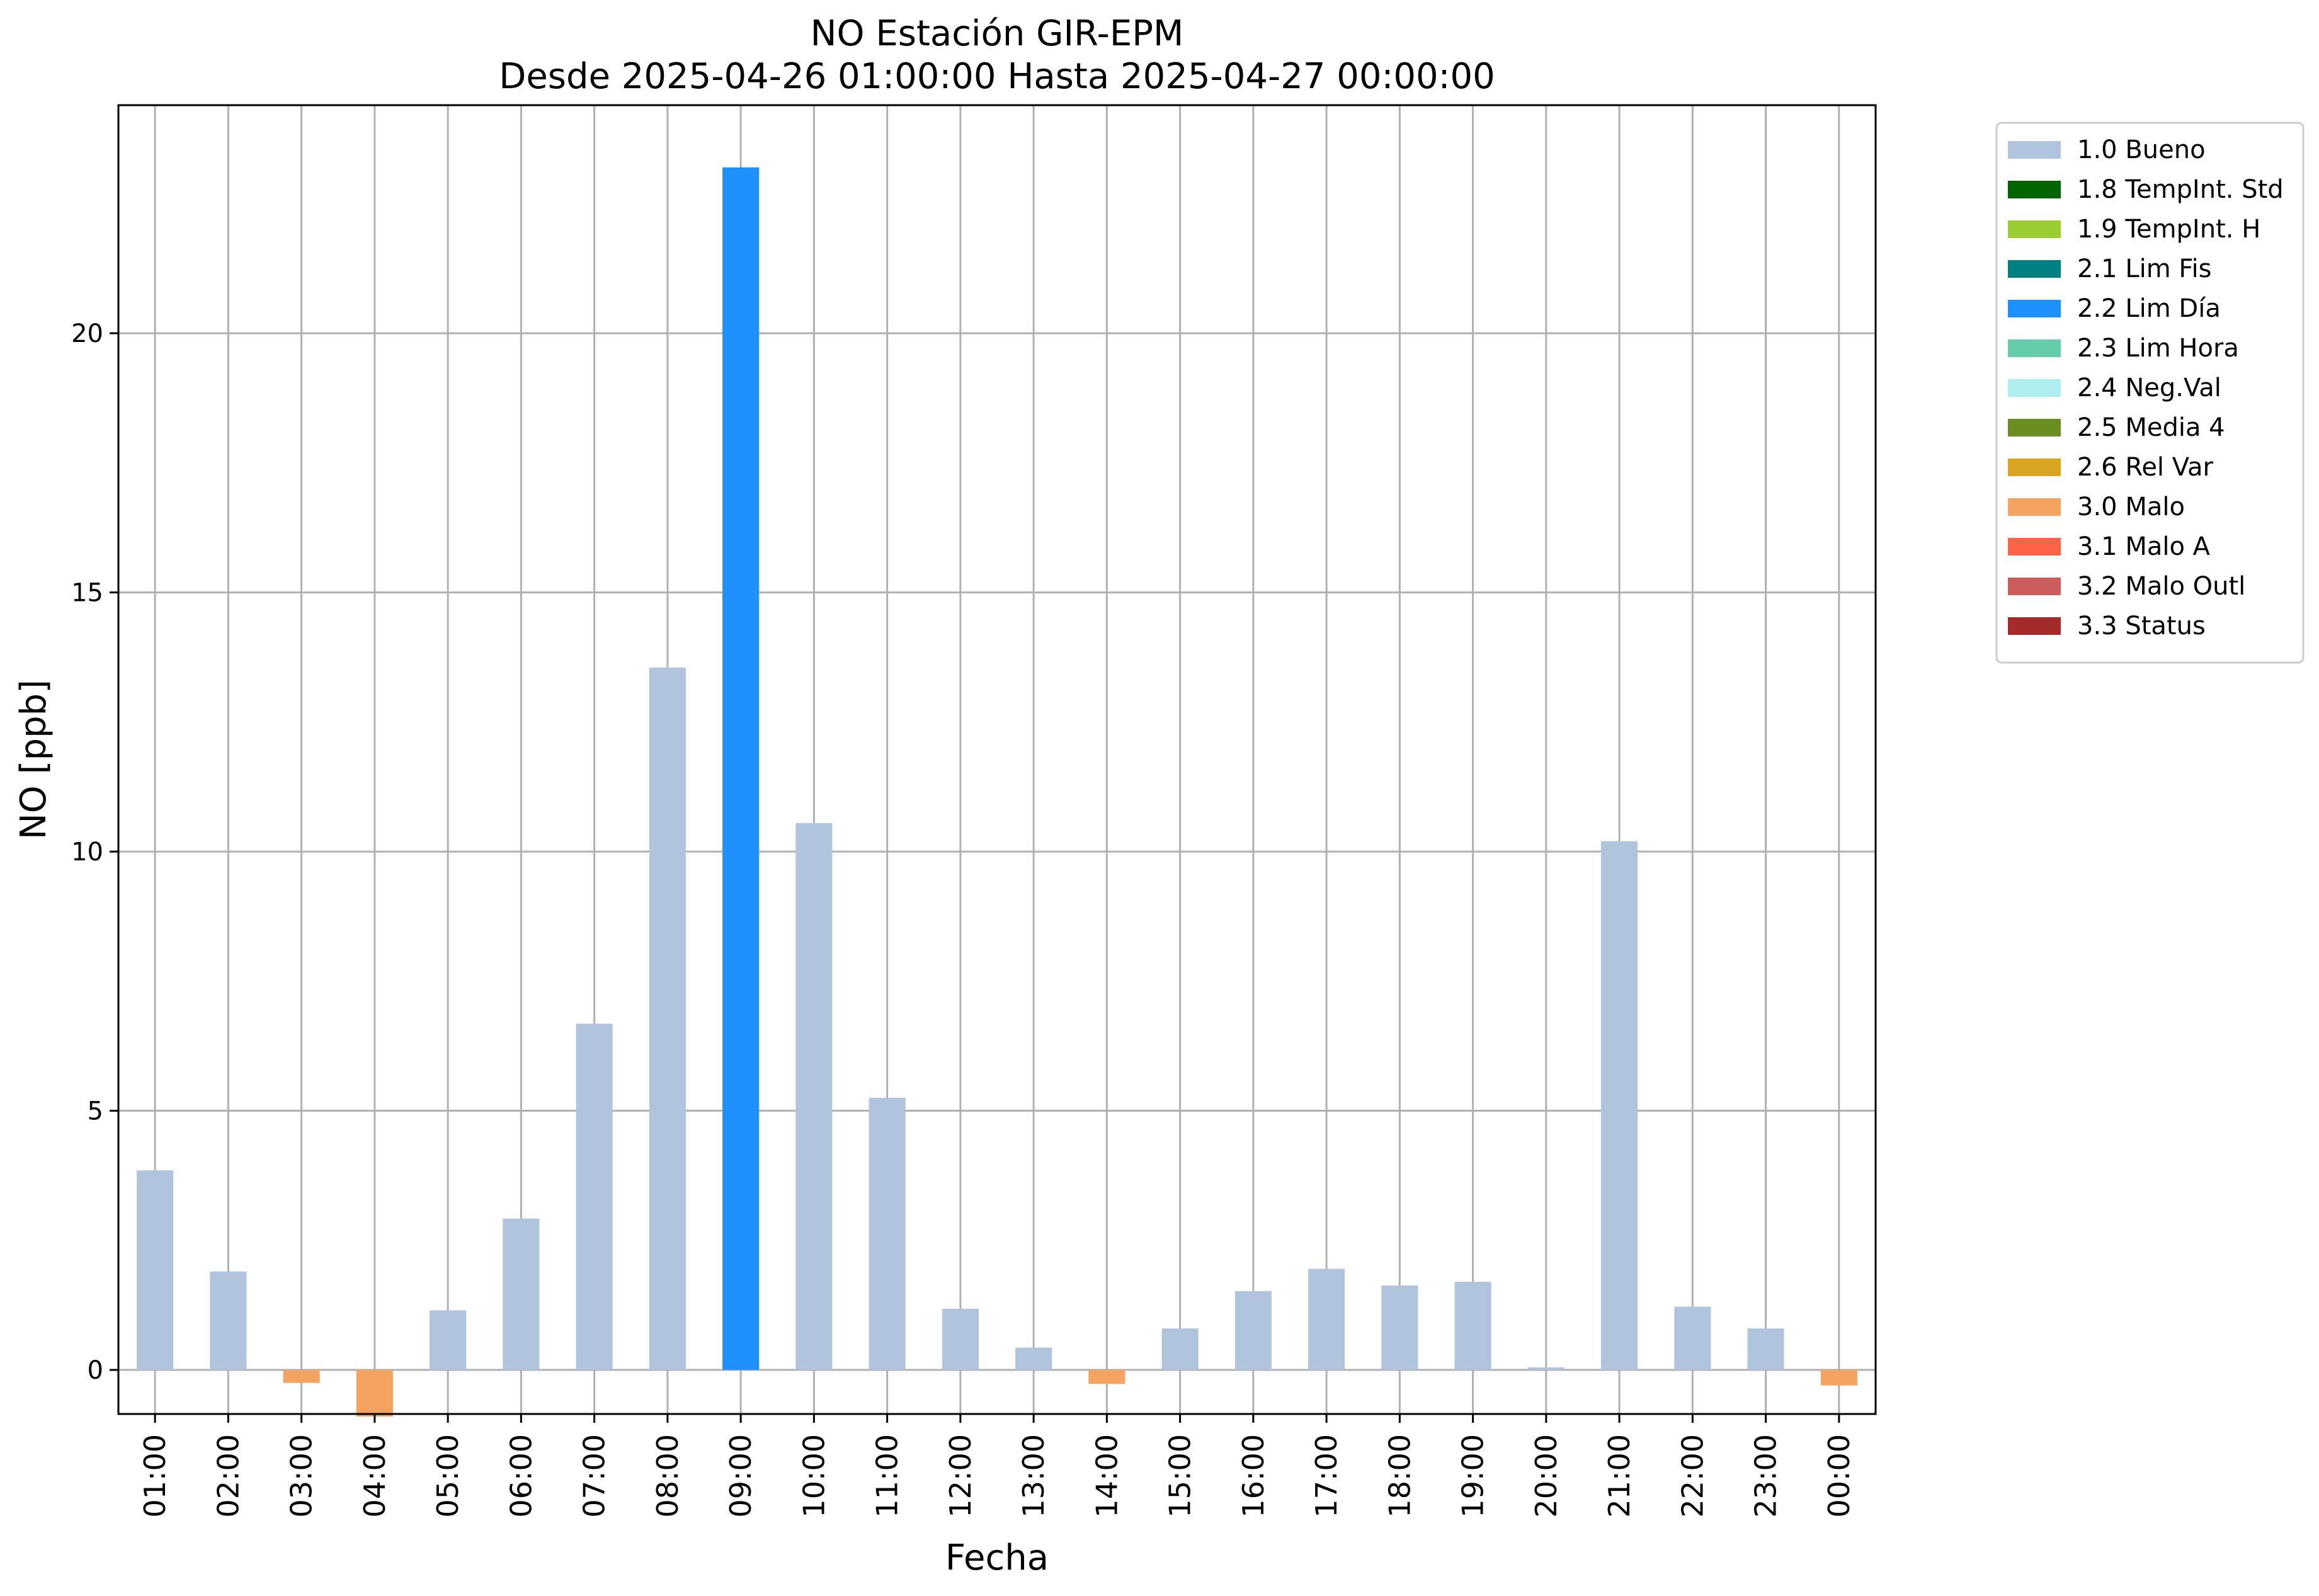 Image resolution: width=2319 pixels, height=1596 pixels. I want to click on x-tick-label: 10:00, so click(814, 1476).